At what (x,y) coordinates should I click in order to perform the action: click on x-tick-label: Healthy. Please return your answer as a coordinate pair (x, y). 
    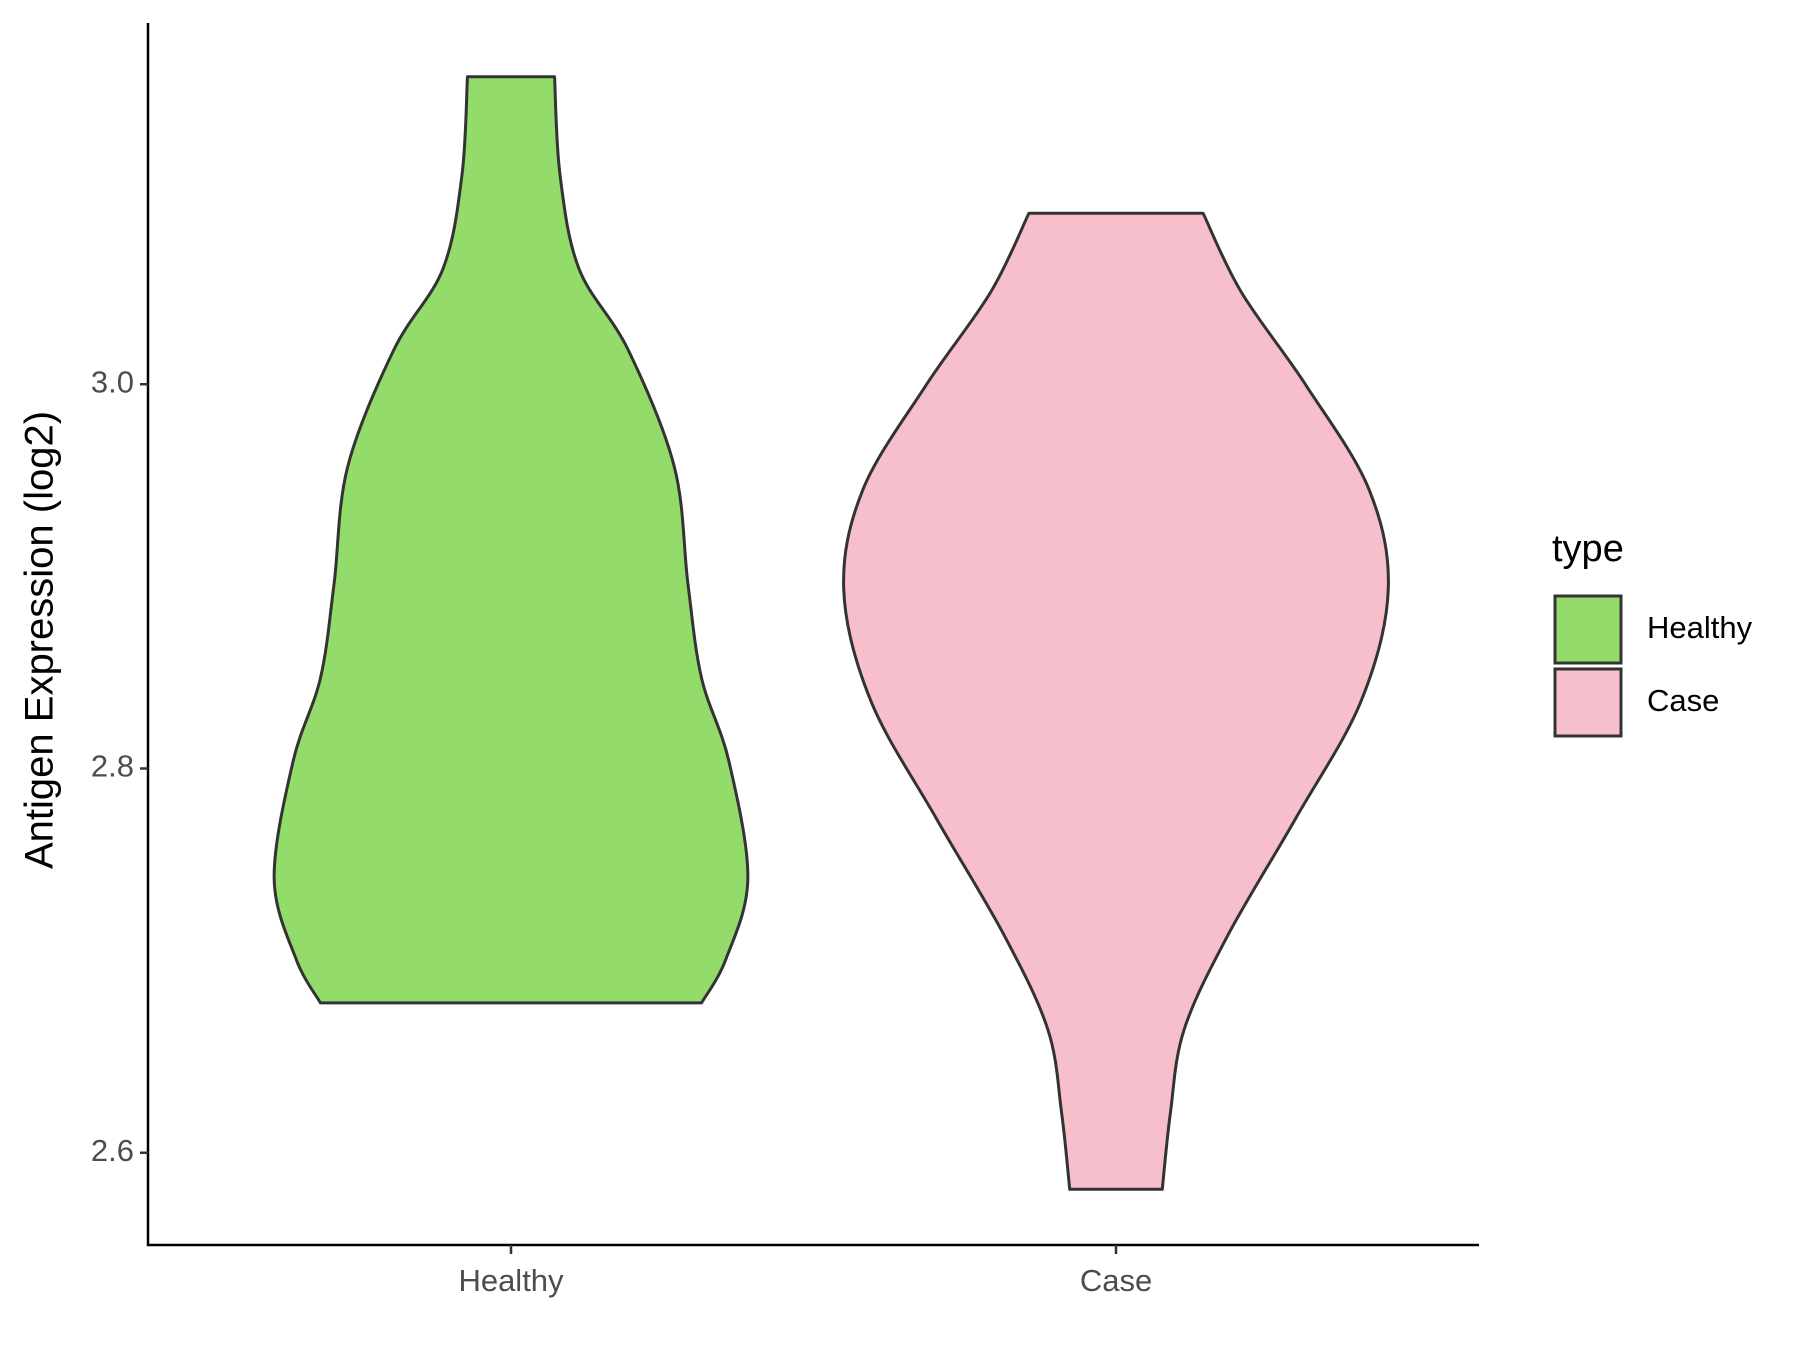
    Looking at the image, I should click on (511, 1280).